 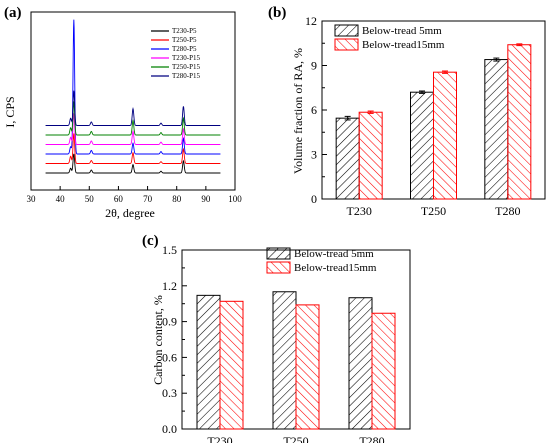 I want to click on legend-label: T230-P5, so click(x=184, y=31).